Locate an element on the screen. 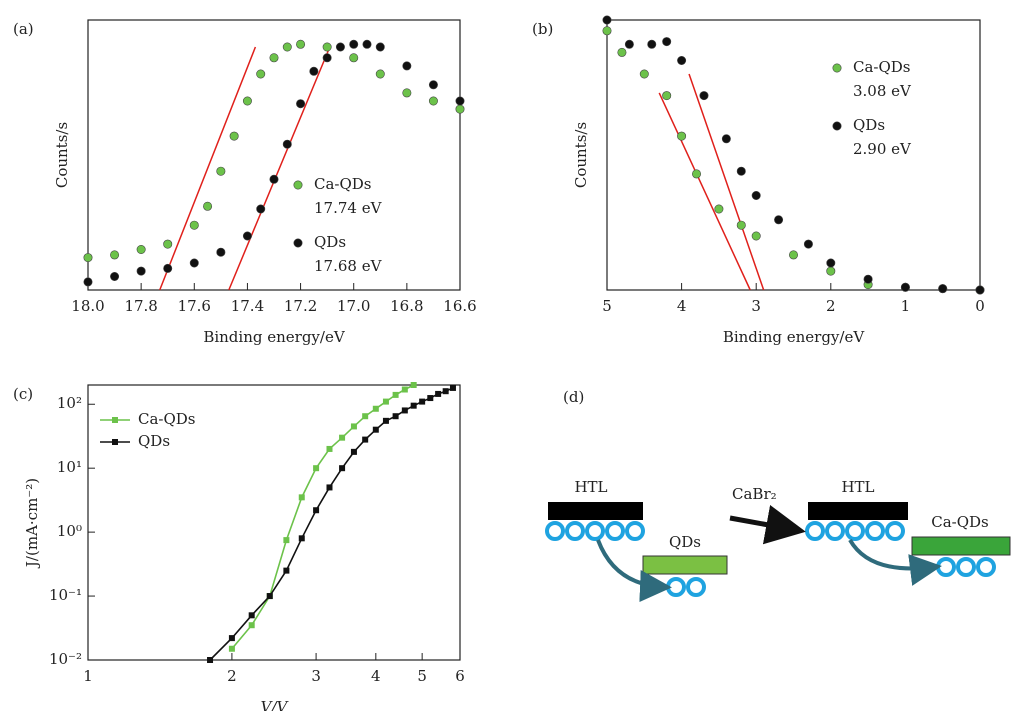 The height and width of the screenshot is (715, 1011). y-tick-label: 10⁻¹ is located at coordinates (65, 595).